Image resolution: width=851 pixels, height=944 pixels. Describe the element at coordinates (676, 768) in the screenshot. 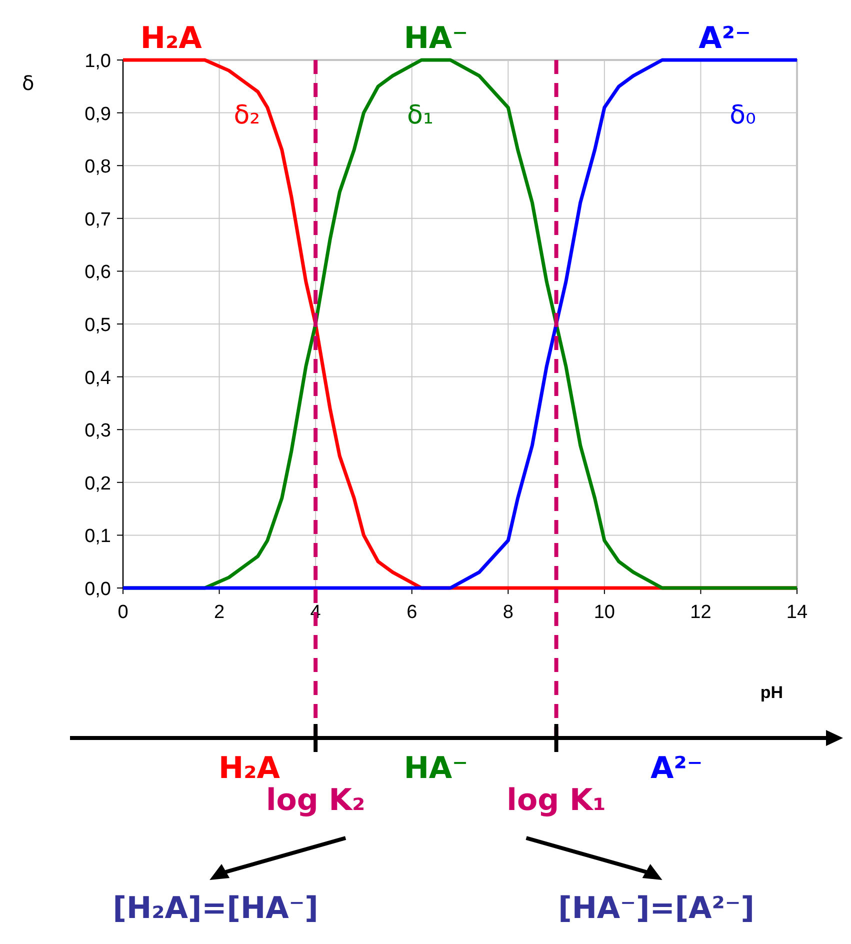

I see `text: A²⁻` at that location.